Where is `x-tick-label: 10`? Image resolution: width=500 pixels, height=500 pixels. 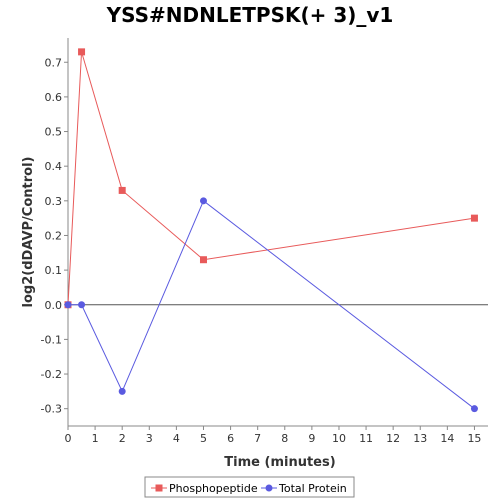 x-tick-label: 10 is located at coordinates (339, 438).